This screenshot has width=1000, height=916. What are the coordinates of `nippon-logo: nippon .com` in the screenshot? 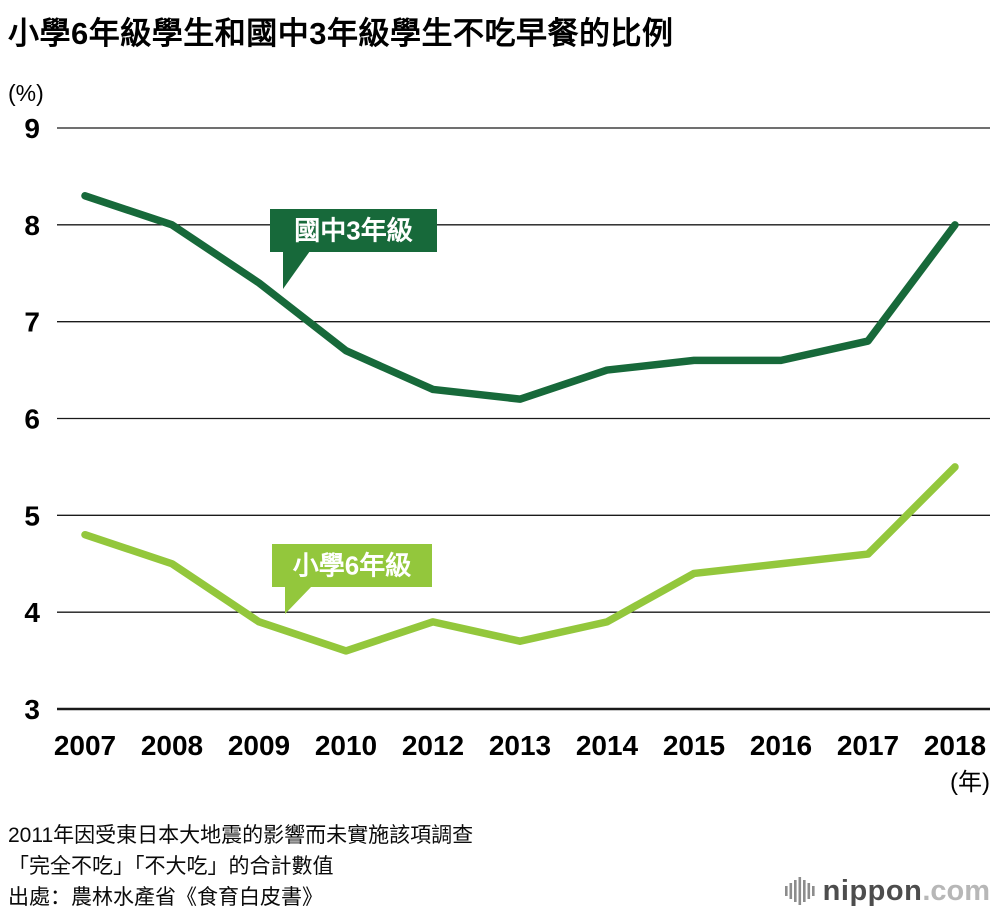 It's located at (887, 891).